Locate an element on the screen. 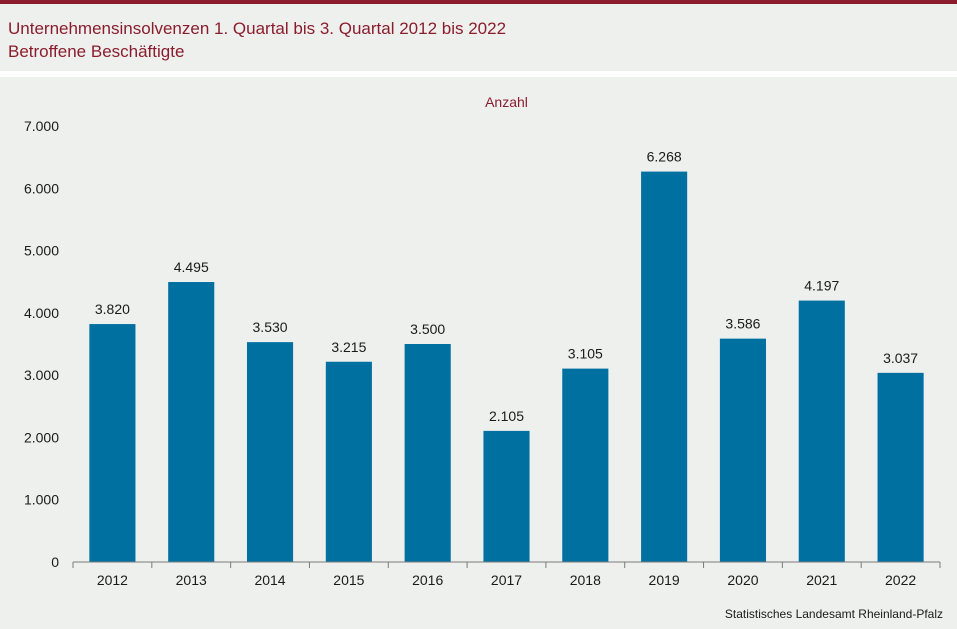  bar-2018 is located at coordinates (585, 465).